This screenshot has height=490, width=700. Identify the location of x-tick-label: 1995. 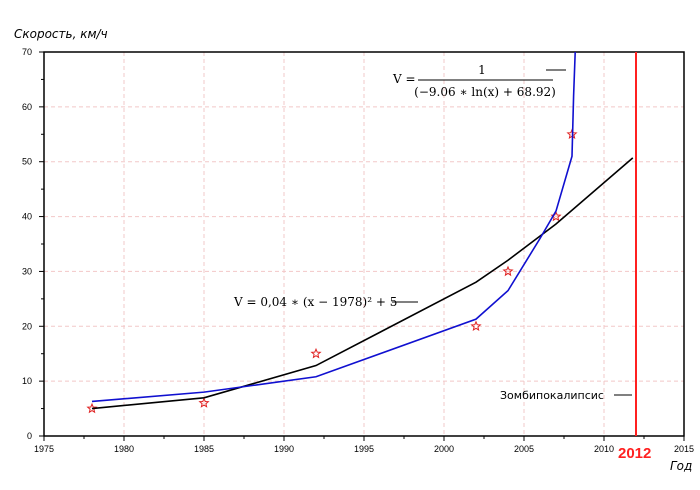
(364, 449).